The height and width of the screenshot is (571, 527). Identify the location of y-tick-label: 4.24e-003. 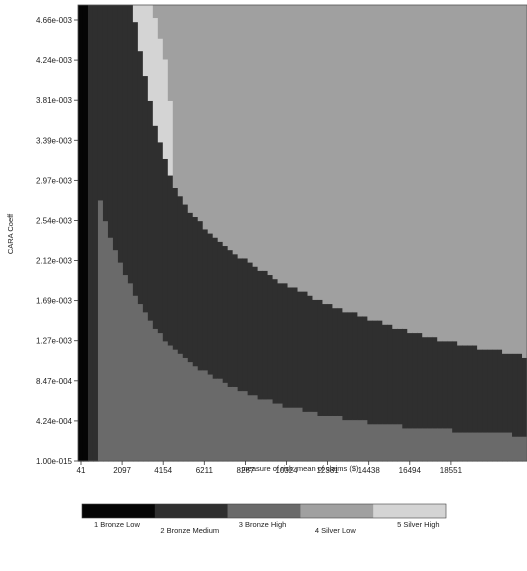
(54, 60).